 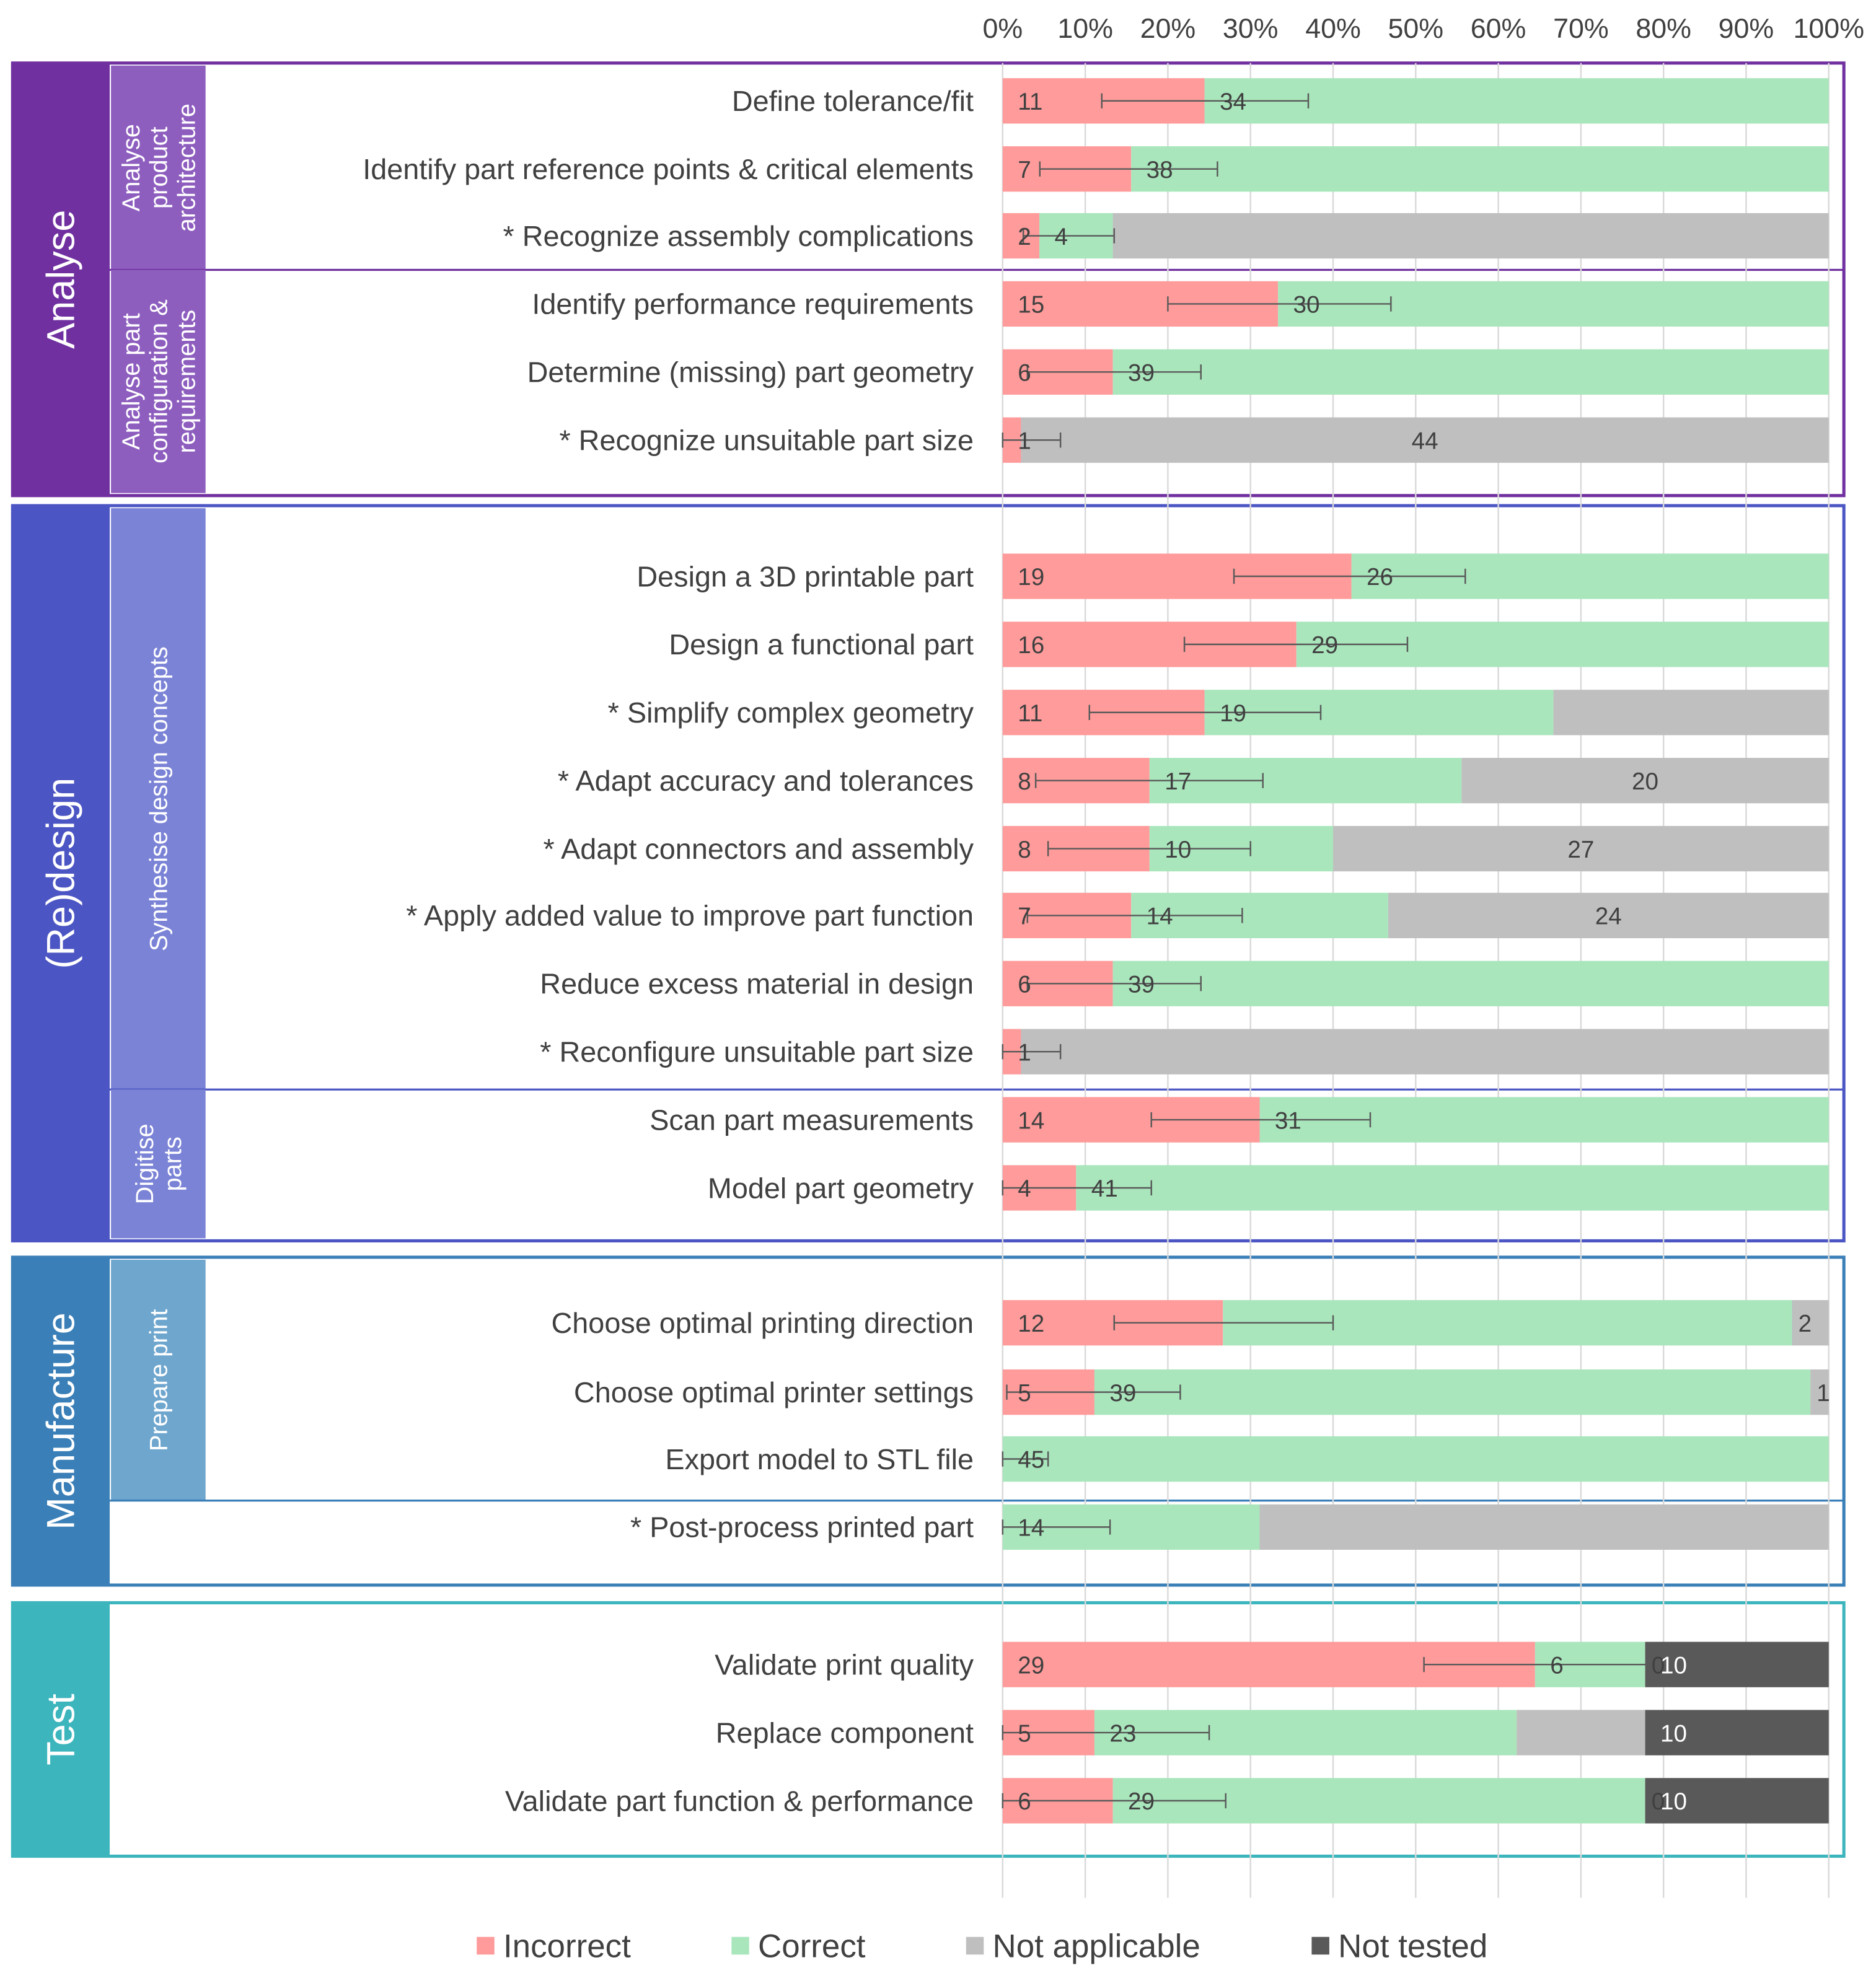 What do you see at coordinates (1737, 1664) in the screenshot?
I see `bar-segment-not-tested` at bounding box center [1737, 1664].